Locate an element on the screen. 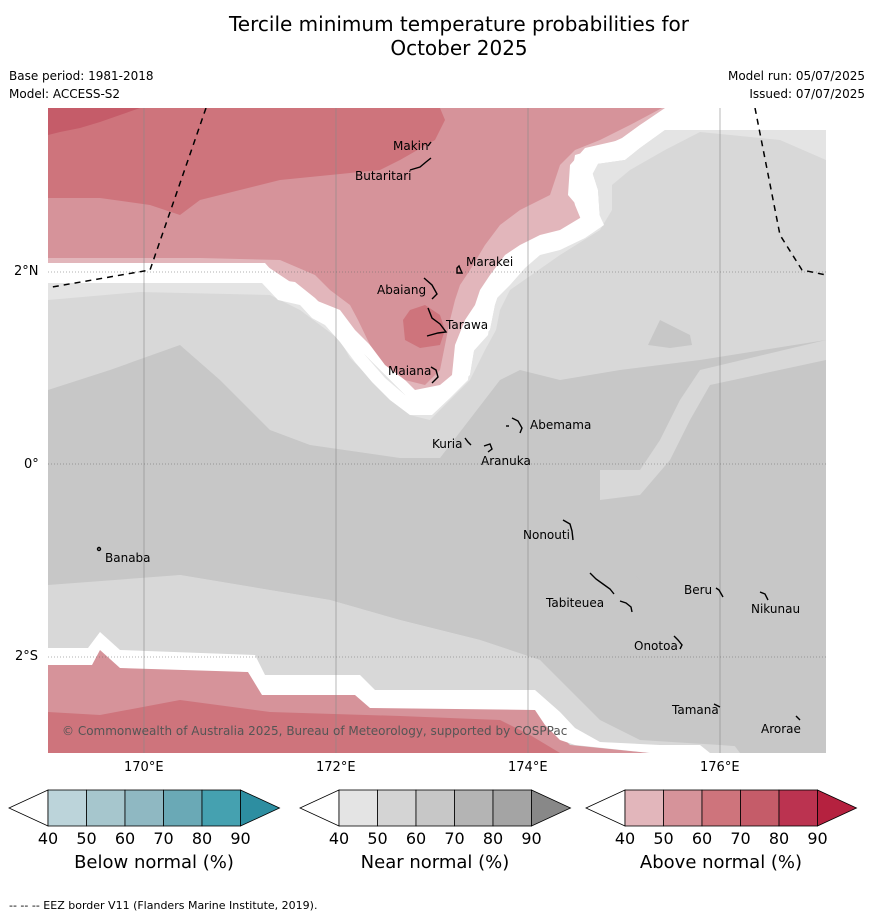  colorbar-label-below: Below normal (%) is located at coordinates (154, 862).